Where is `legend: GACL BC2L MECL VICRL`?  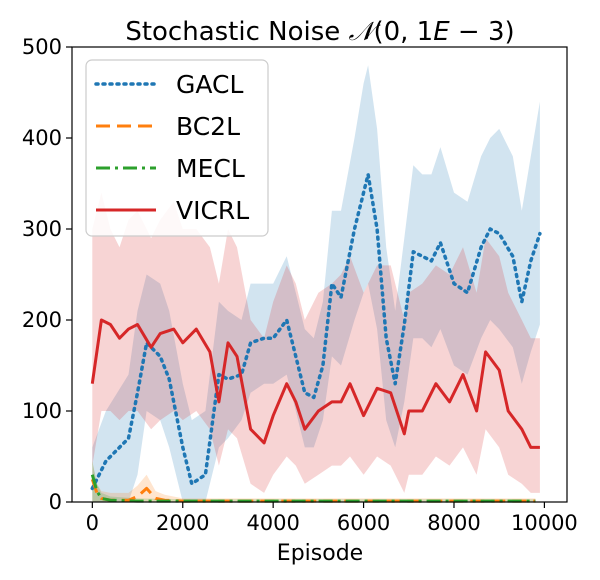 legend: GACL BC2L MECL VICRL is located at coordinates (177, 148).